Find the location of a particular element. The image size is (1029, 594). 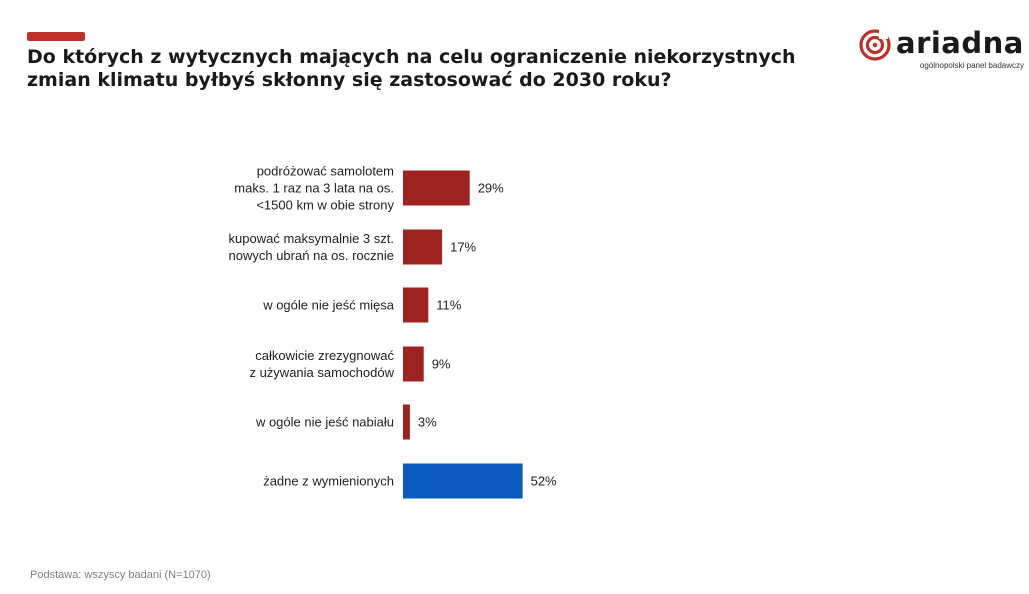

ariadna-spiral-icon is located at coordinates (875, 45).